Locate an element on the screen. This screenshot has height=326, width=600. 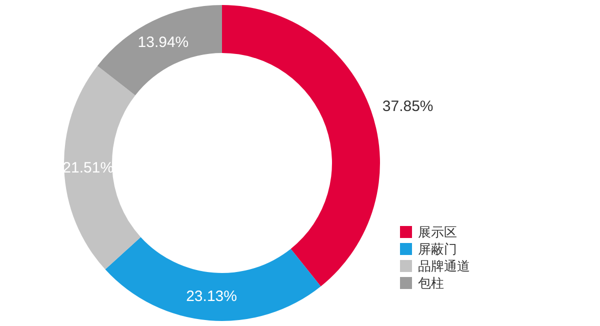
data-label: 37.85% is located at coordinates (408, 107).